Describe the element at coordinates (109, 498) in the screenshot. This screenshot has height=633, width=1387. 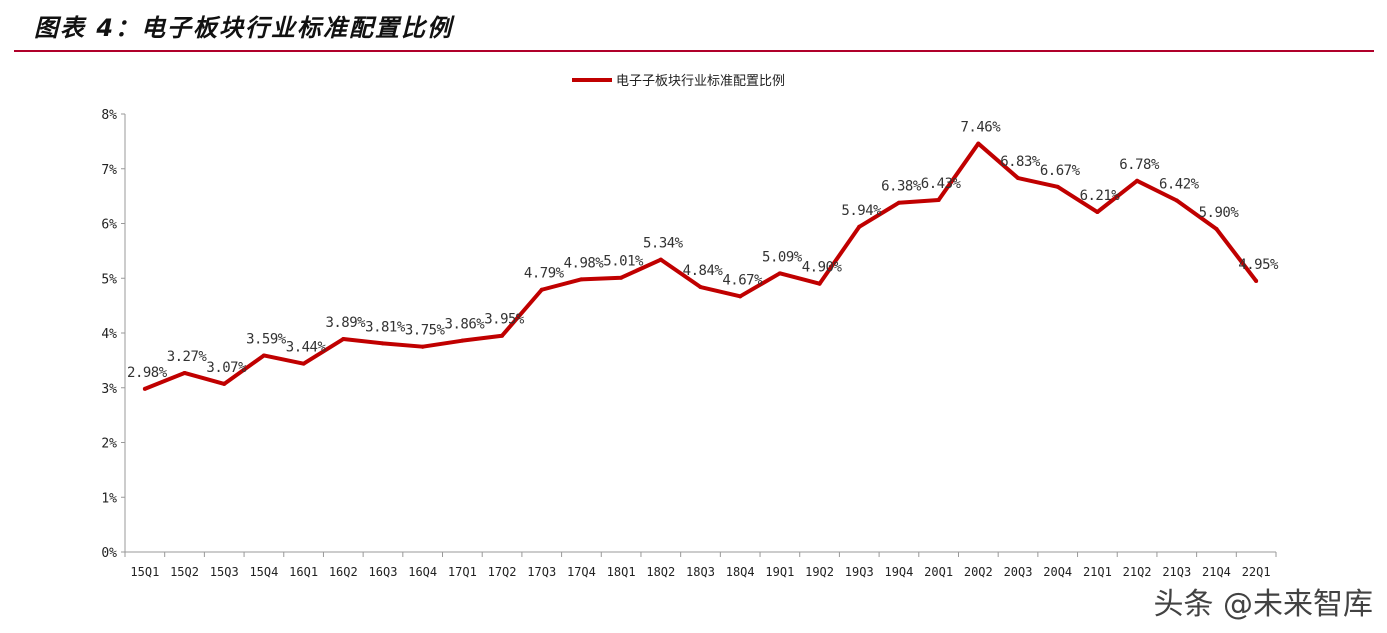
I see `y-tick-label: 1%` at that location.